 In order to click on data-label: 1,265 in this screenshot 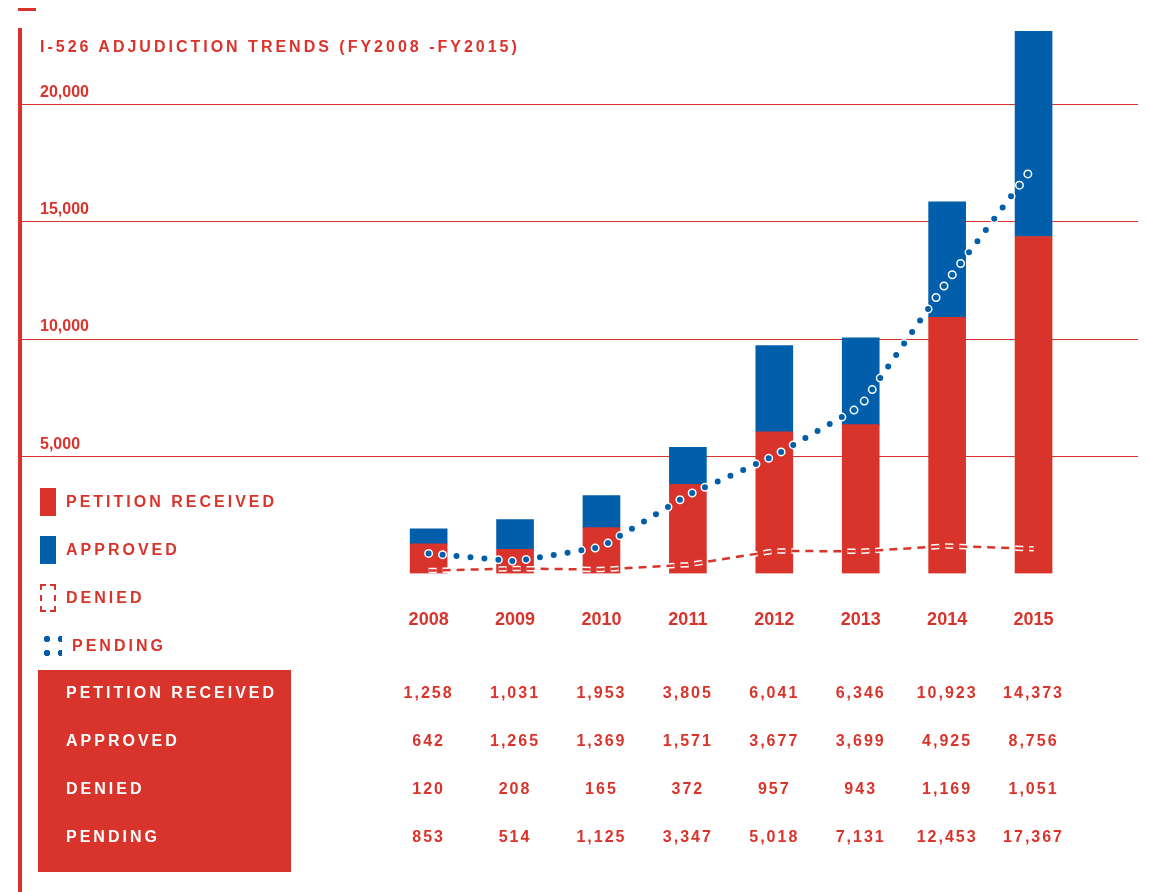, I will do `click(515, 741)`.